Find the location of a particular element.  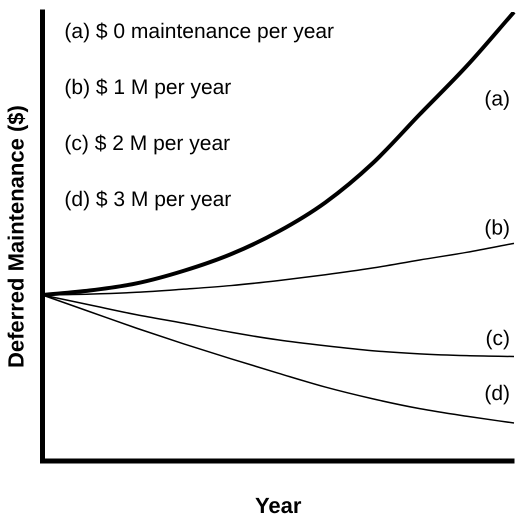

annotation: (a) $ 0 maintenance per year is located at coordinates (199, 31).